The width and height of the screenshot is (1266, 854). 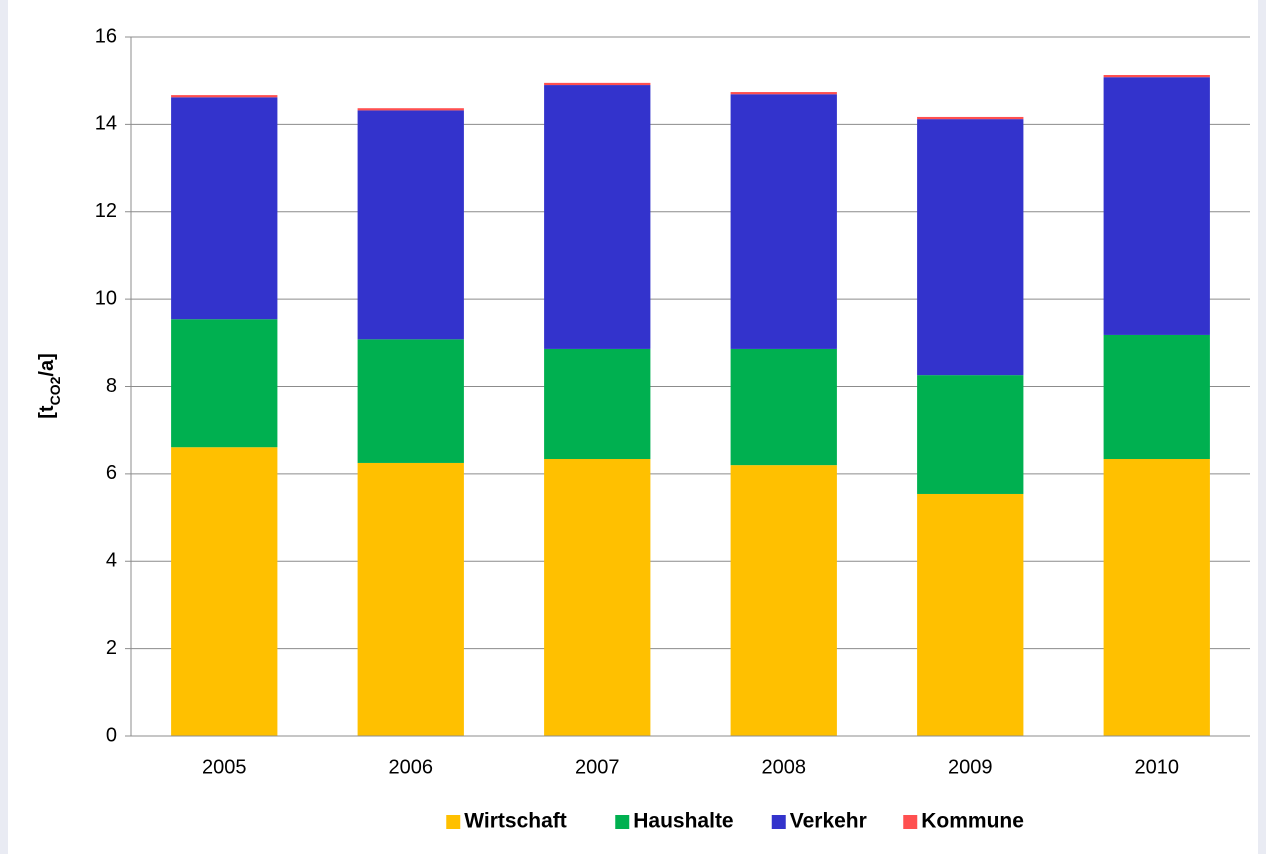 I want to click on x-tick-label: 2008, so click(x=784, y=767).